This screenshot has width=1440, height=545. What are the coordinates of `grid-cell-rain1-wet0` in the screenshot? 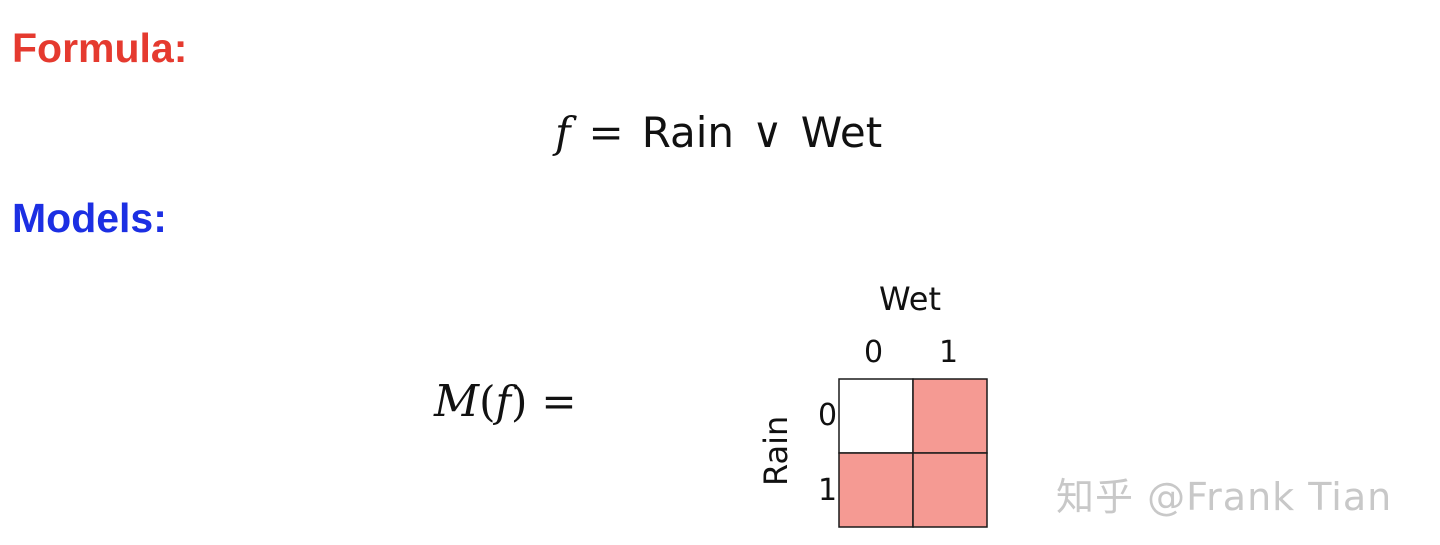 It's located at (876, 490).